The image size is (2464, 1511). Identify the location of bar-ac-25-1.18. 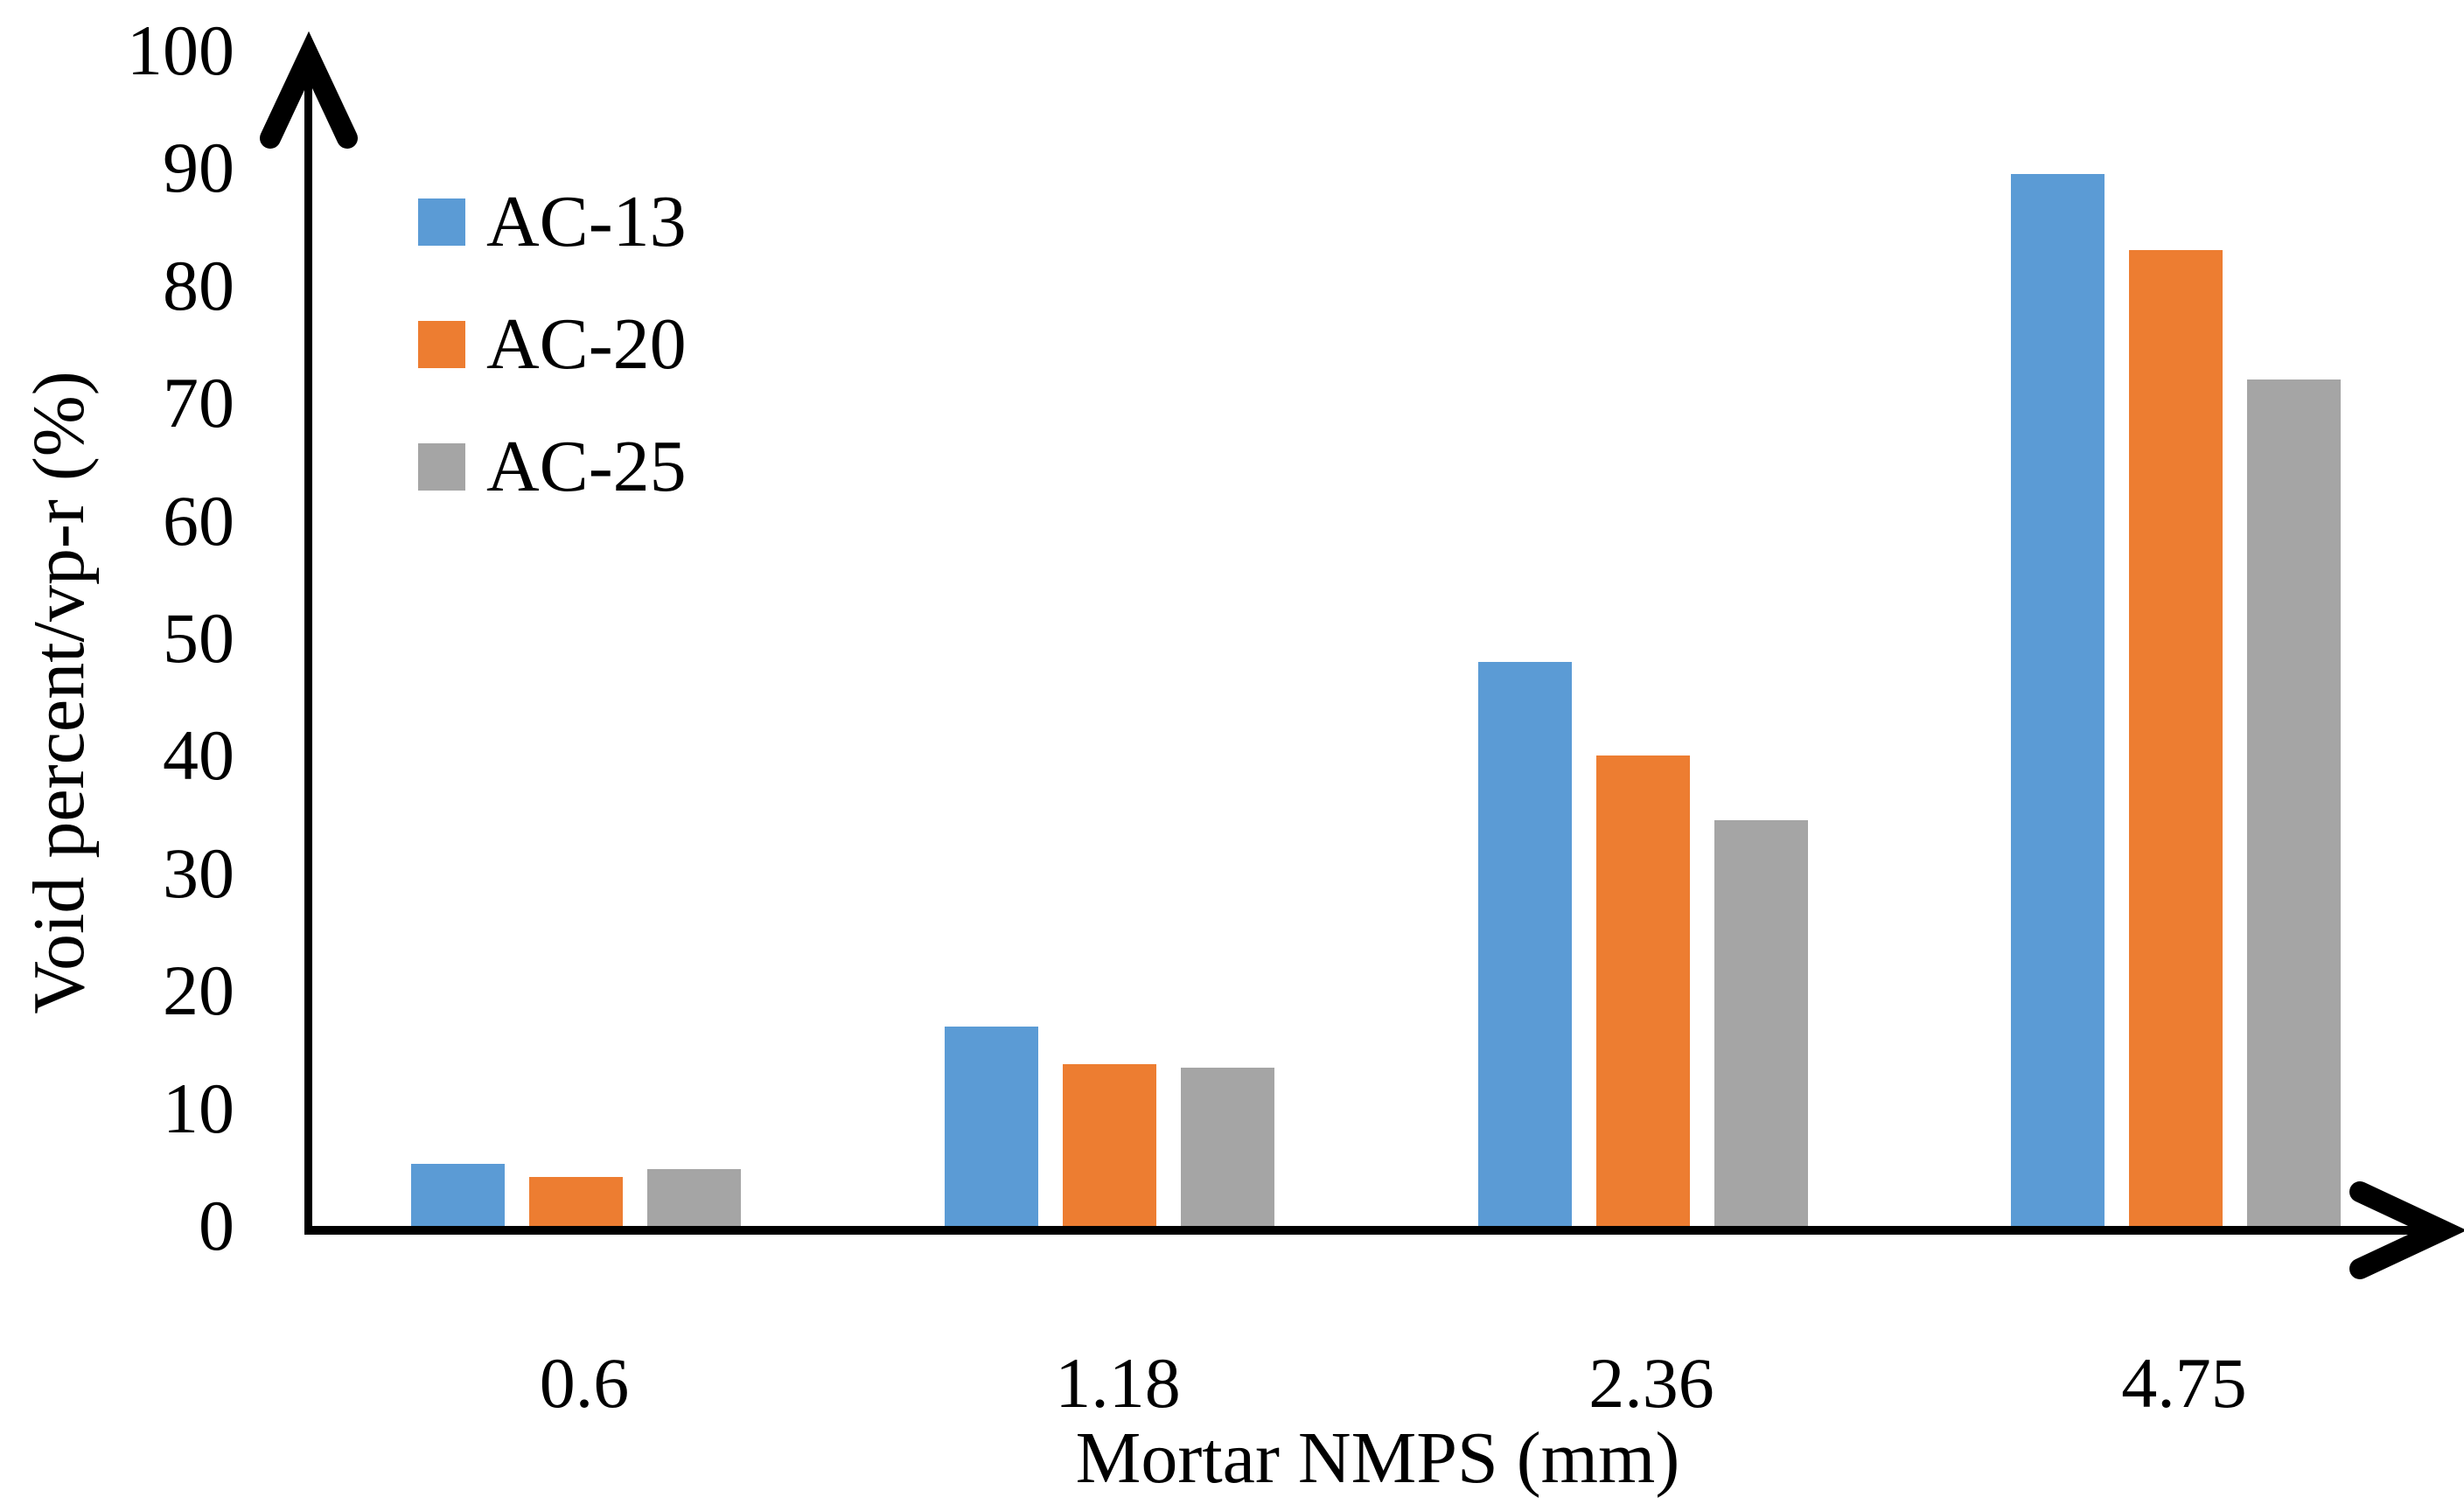
(1227, 1146).